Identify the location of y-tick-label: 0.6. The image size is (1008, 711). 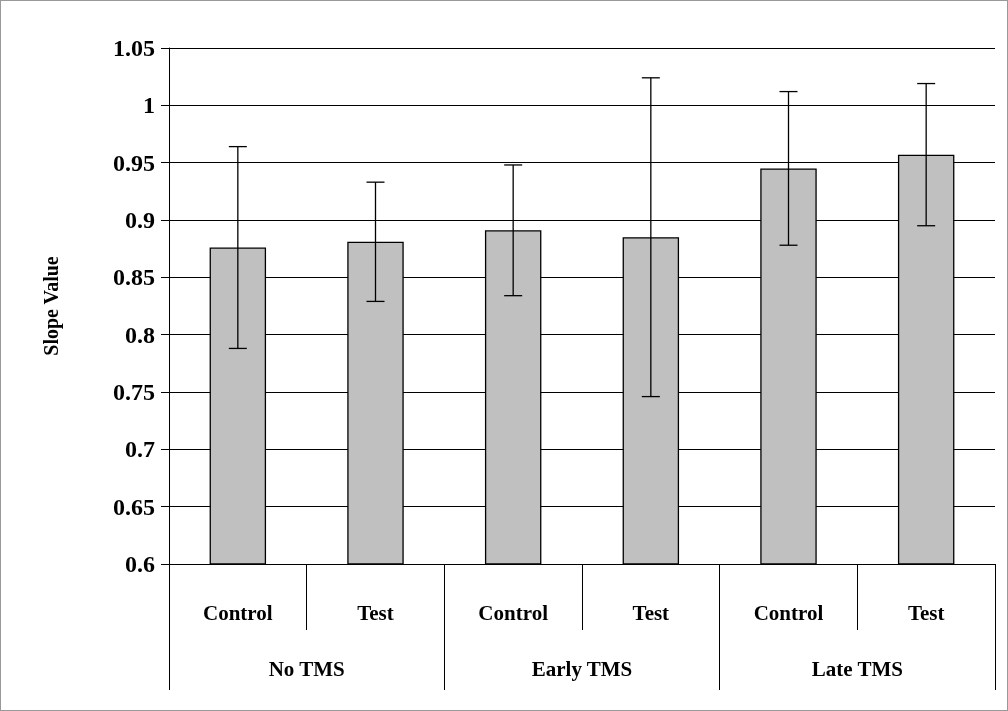
(140, 564).